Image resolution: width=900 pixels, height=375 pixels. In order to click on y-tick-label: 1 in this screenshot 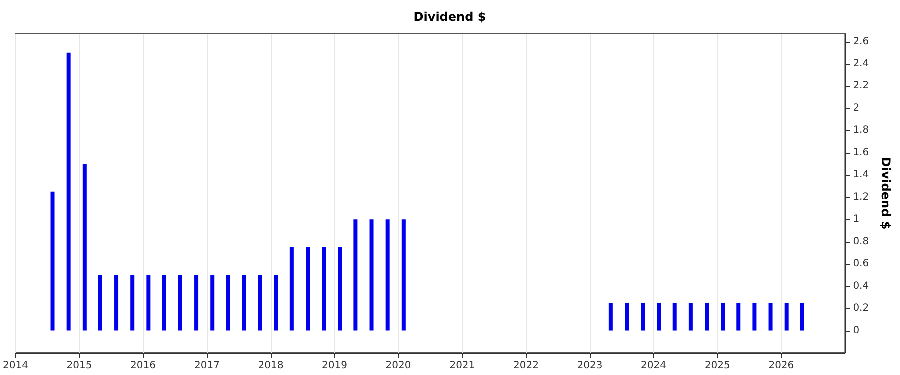, I will do `click(856, 220)`.